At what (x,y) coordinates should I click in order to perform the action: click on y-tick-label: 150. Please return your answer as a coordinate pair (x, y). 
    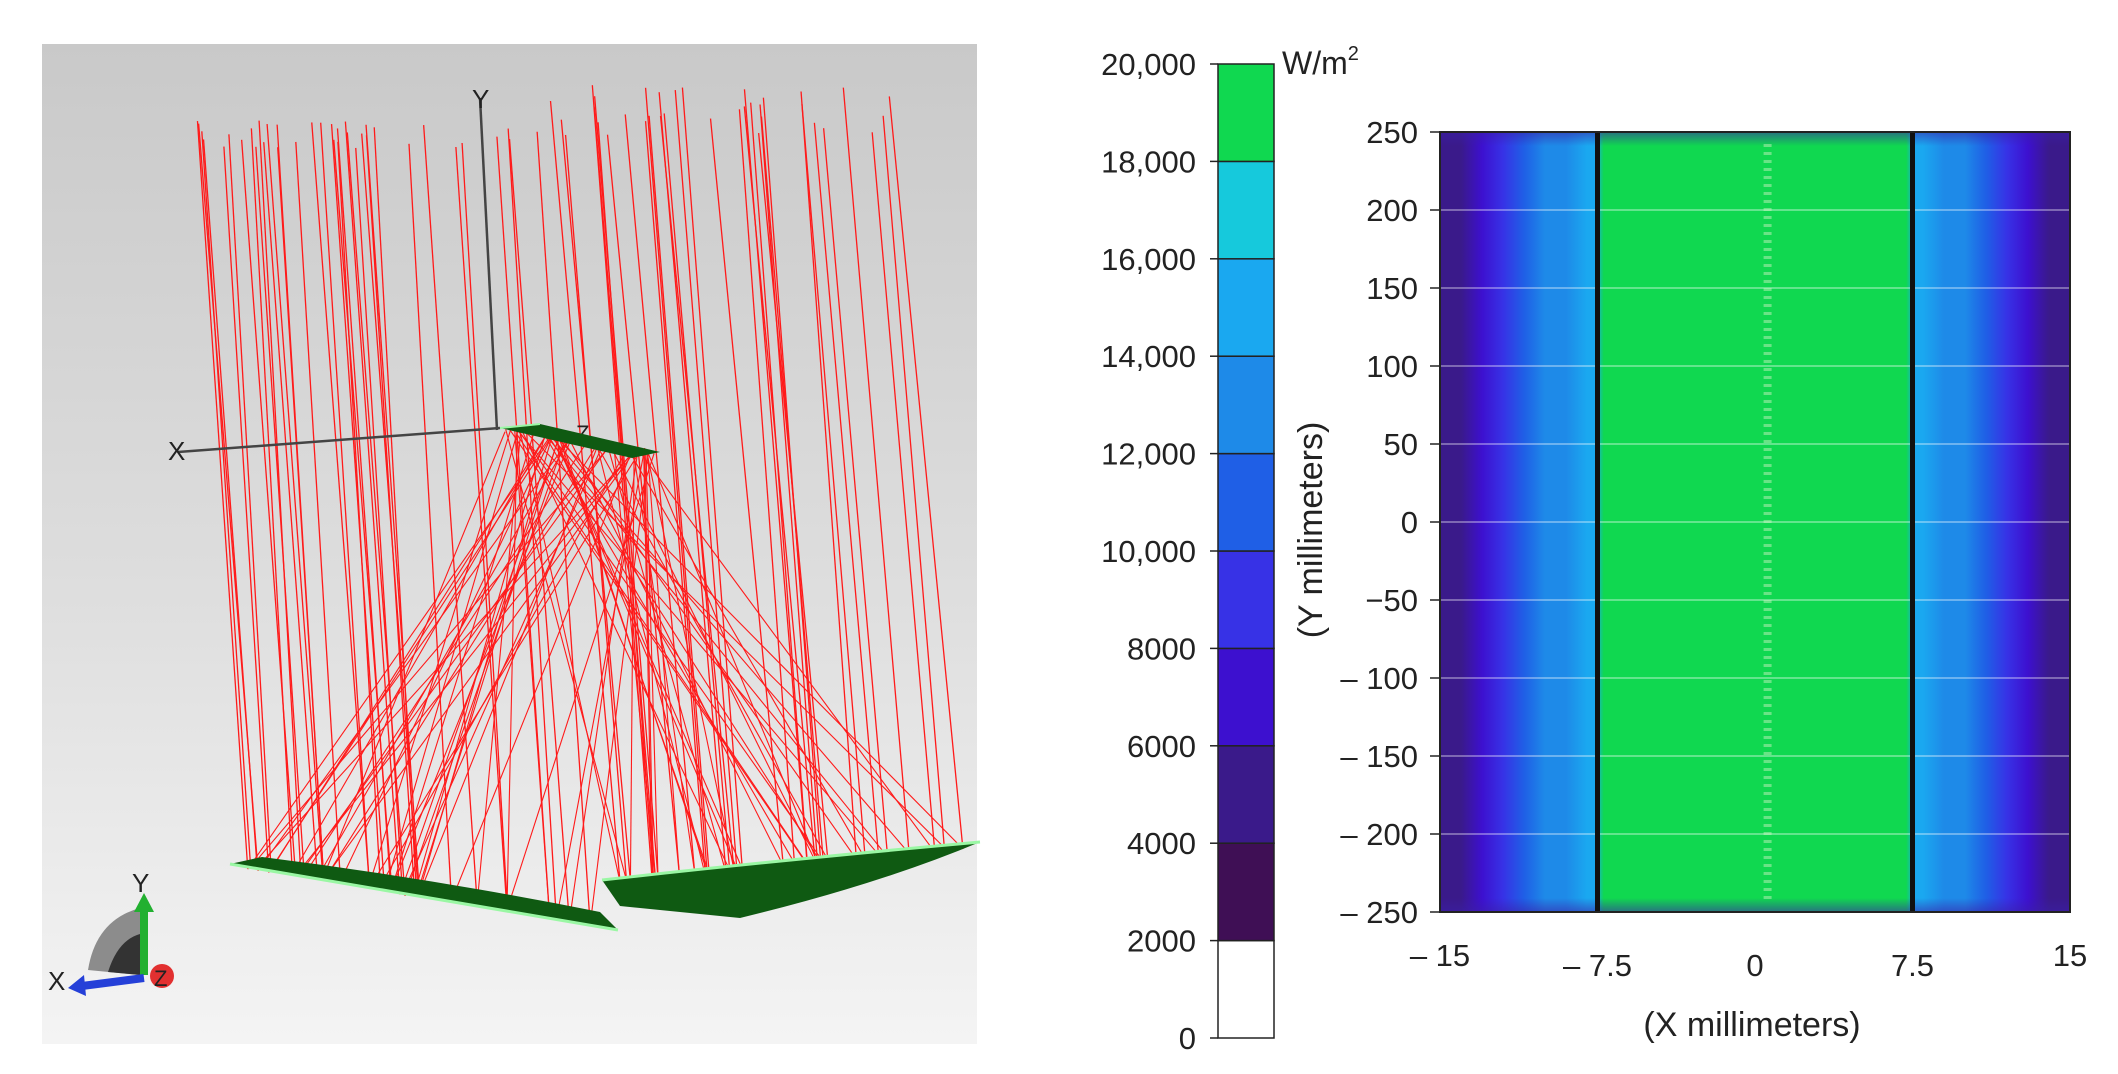
    Looking at the image, I should click on (1392, 288).